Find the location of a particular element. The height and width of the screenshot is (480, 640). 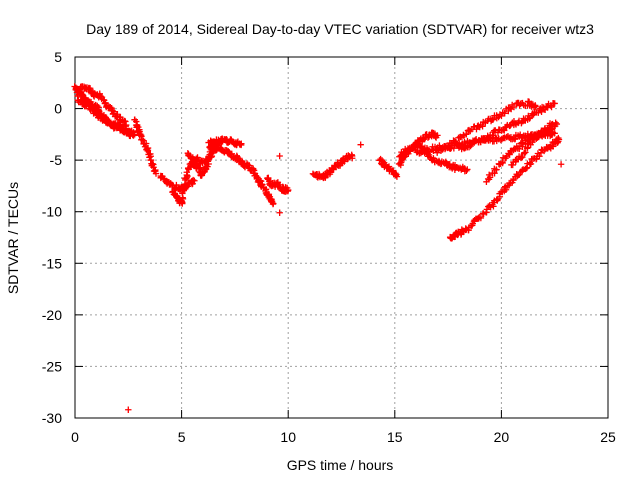

y-tick-label: -10 is located at coordinates (52, 212).